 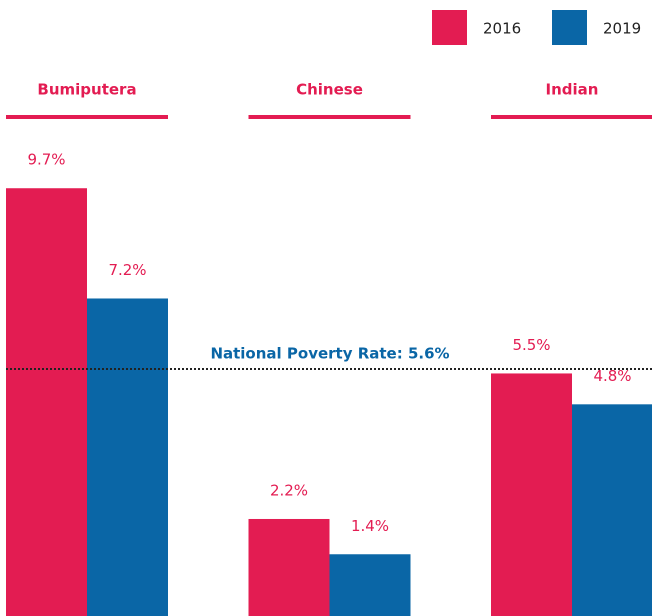 I want to click on value-label: 4.8%, so click(x=612, y=376).